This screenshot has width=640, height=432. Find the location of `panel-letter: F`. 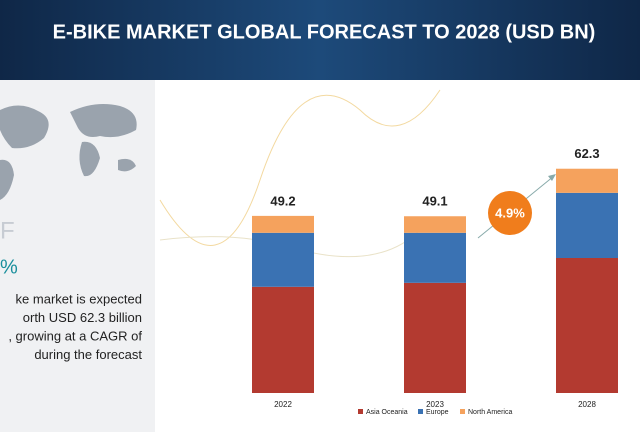

panel-letter: F is located at coordinates (7, 230).